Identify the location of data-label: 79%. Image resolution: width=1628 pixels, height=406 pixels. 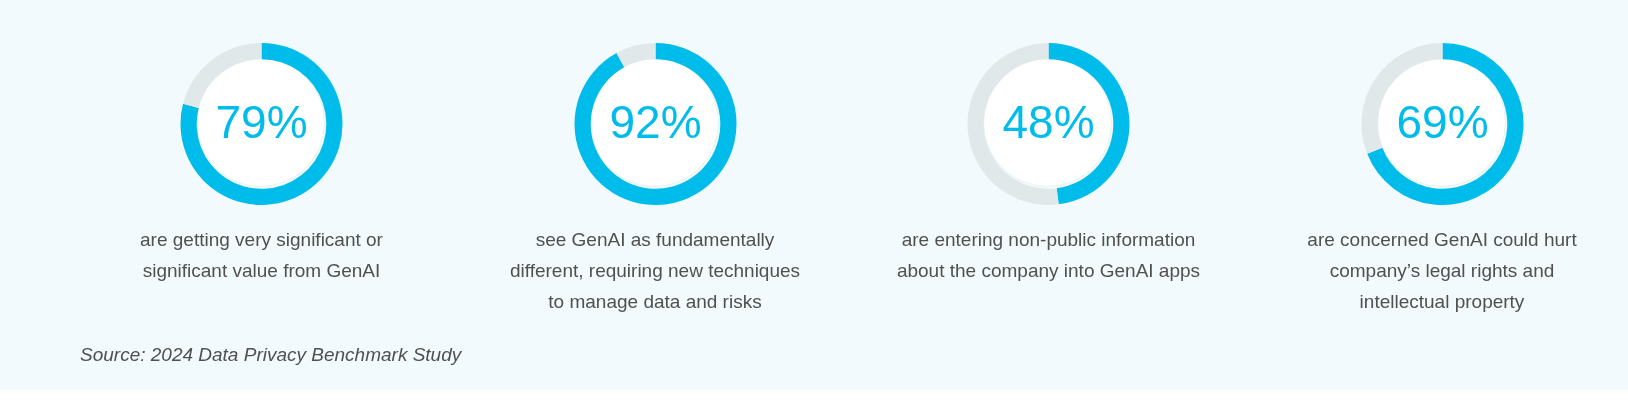
(261, 121).